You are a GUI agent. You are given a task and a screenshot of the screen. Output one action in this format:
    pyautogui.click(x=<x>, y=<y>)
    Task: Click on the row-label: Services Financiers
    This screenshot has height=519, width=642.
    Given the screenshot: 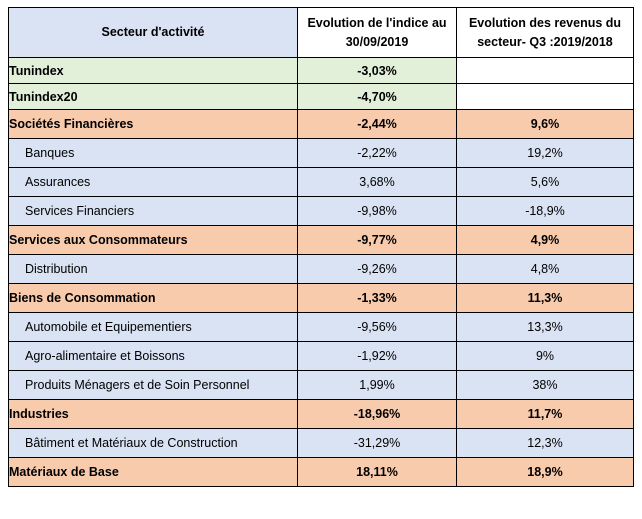 What is the action you would take?
    pyautogui.click(x=153, y=211)
    